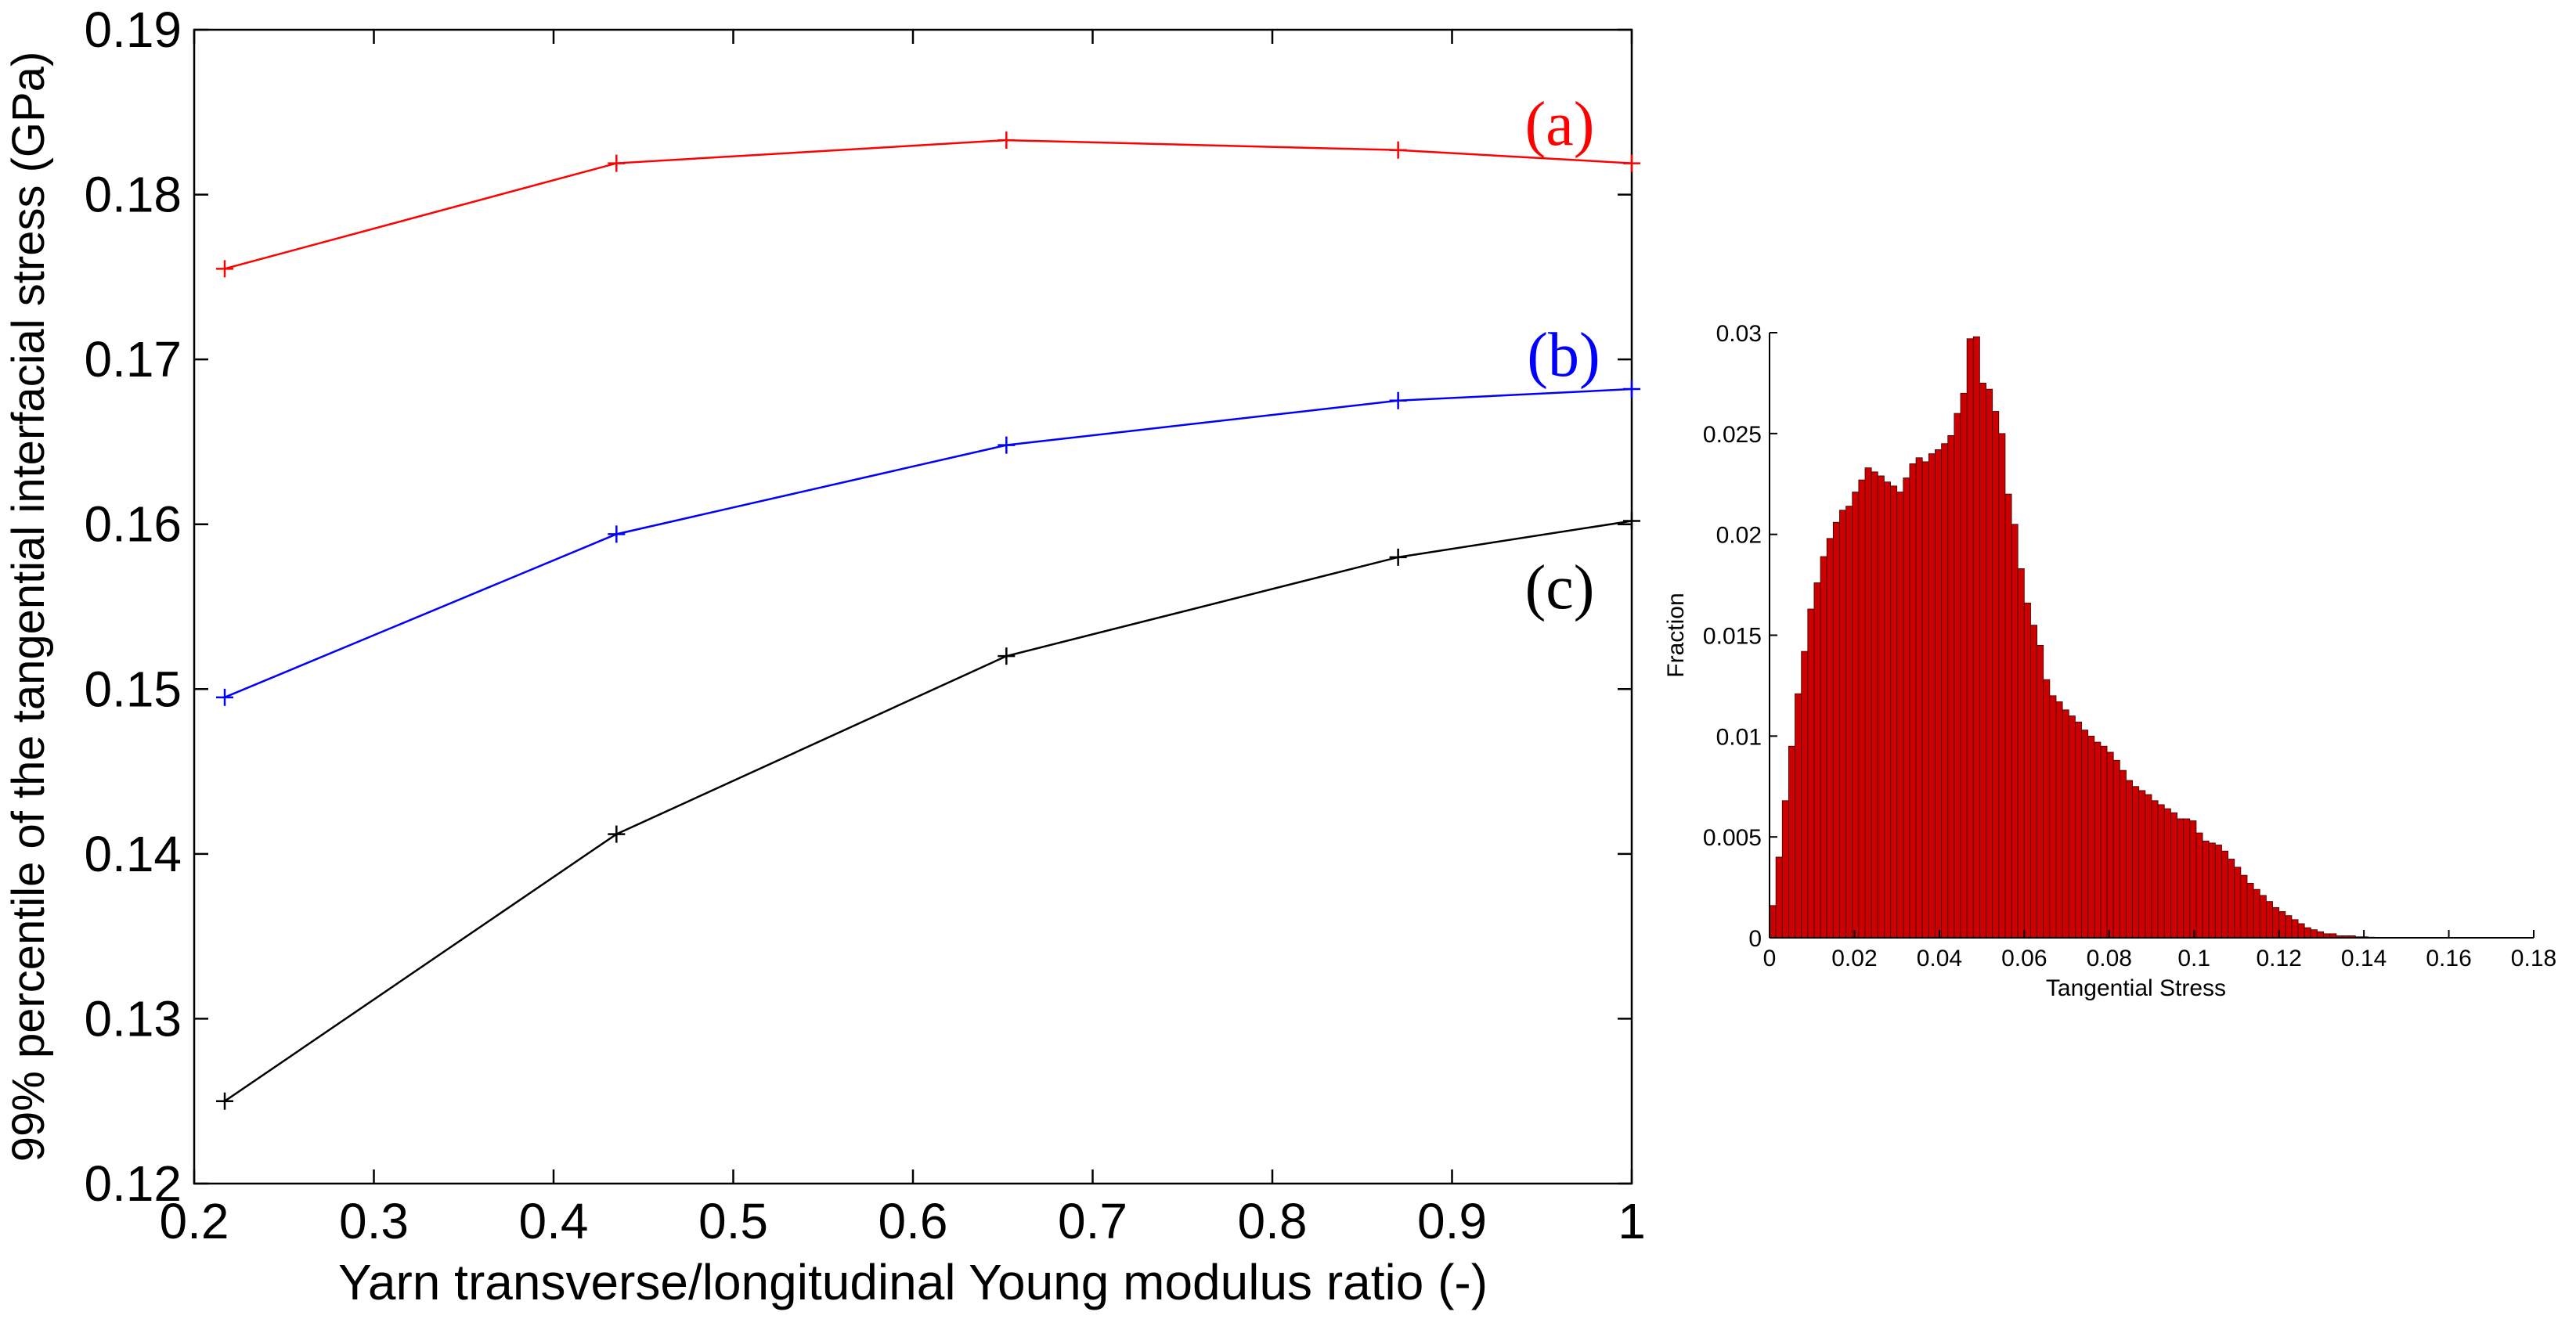  Describe the element at coordinates (133, 689) in the screenshot. I see `y-tick-label: 0.15` at that location.